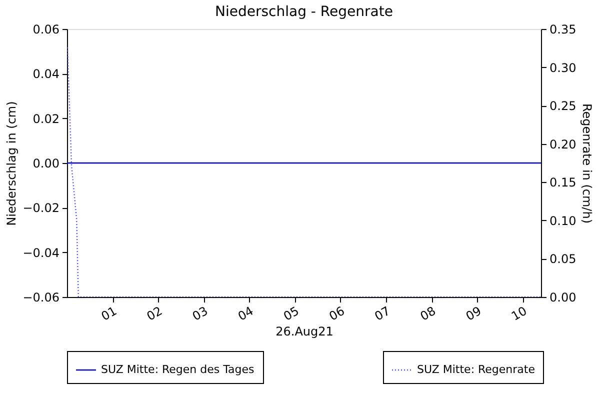 The height and width of the screenshot is (396, 612). I want to click on y-tick-label: 0.00, so click(46, 163).